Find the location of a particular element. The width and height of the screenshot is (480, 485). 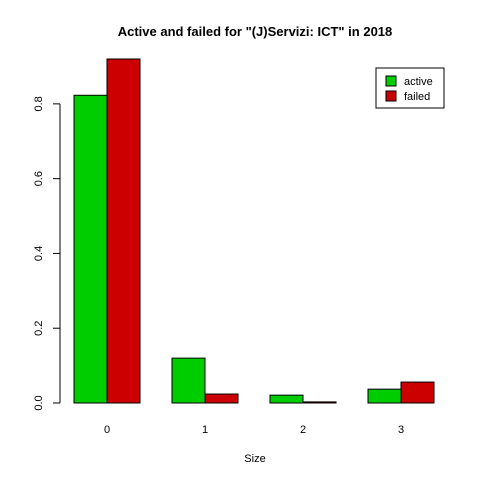

y-tick-label: 0.4 is located at coordinates (39, 253).